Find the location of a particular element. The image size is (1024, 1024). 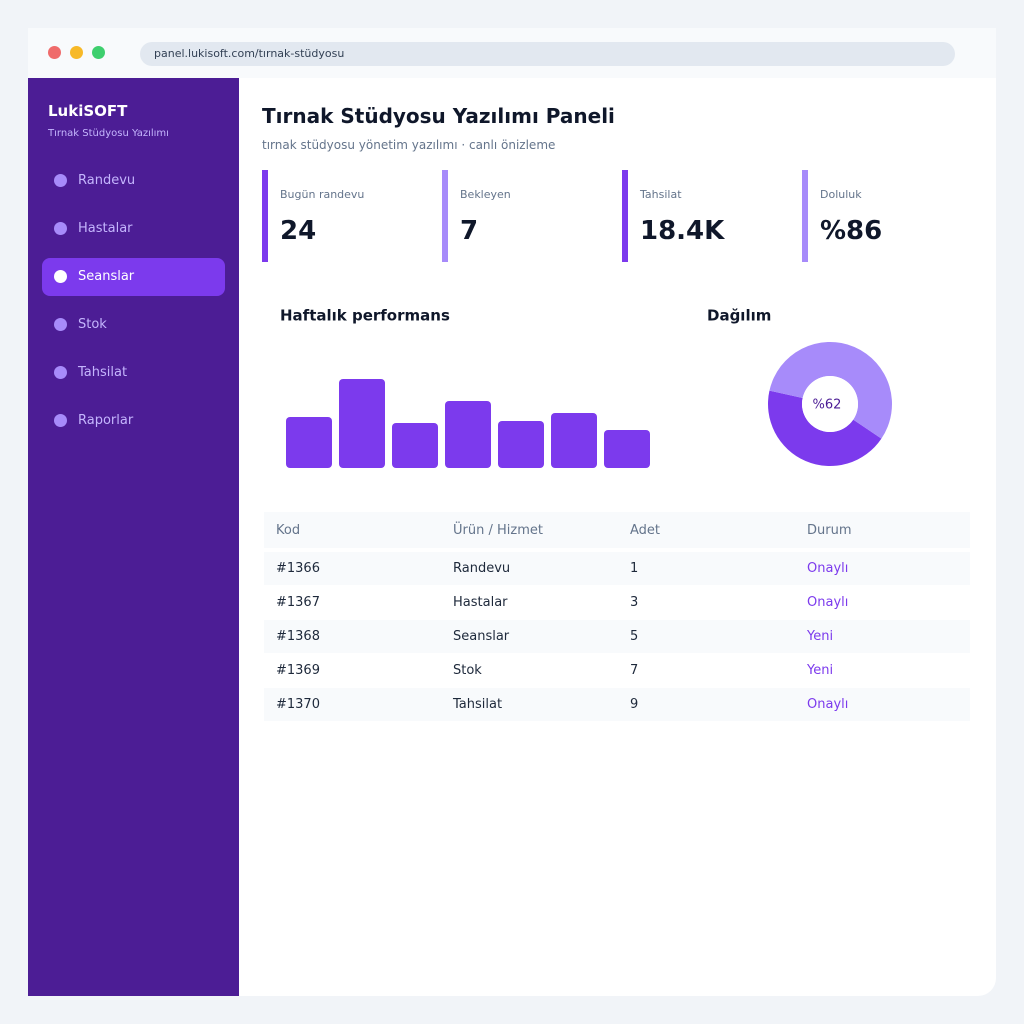

nav-item: Hastalar is located at coordinates (133, 229).